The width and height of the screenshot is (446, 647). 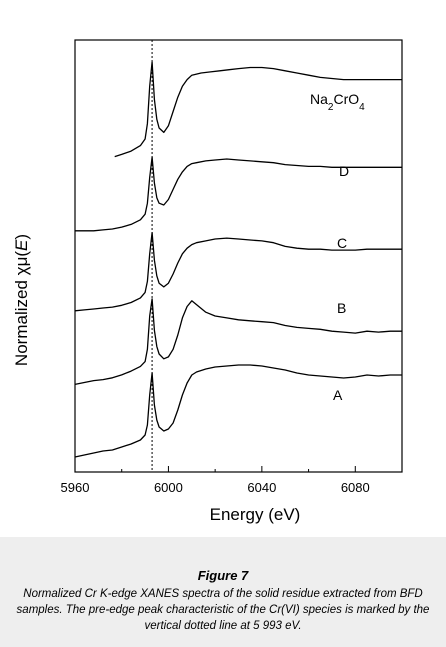 I want to click on series-line-a, so click(x=238, y=411).